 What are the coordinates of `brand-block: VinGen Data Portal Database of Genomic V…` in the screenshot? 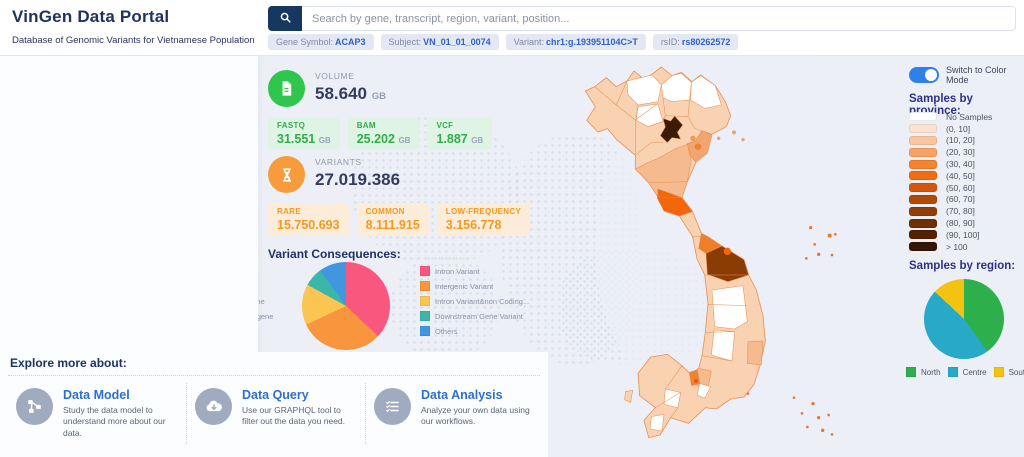 It's located at (133, 26).